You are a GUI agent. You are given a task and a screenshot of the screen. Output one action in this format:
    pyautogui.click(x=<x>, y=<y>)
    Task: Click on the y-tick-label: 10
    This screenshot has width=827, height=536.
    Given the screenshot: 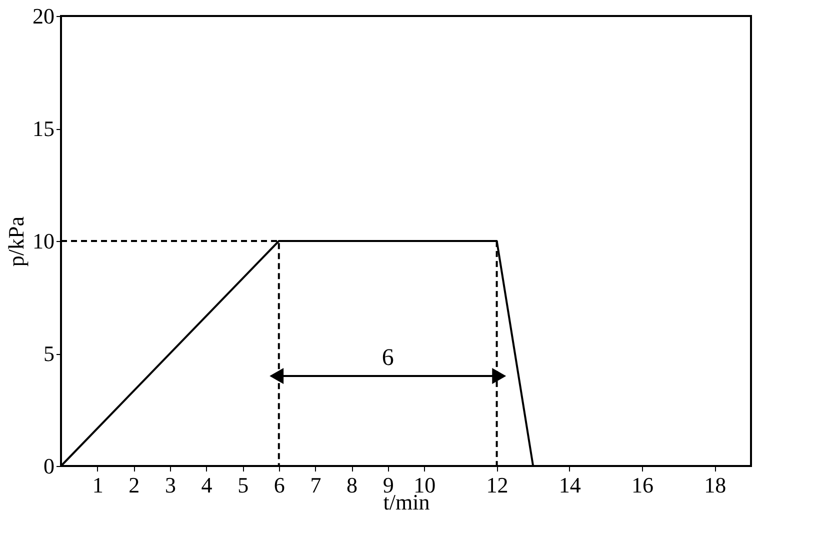 What is the action you would take?
    pyautogui.click(x=43, y=241)
    